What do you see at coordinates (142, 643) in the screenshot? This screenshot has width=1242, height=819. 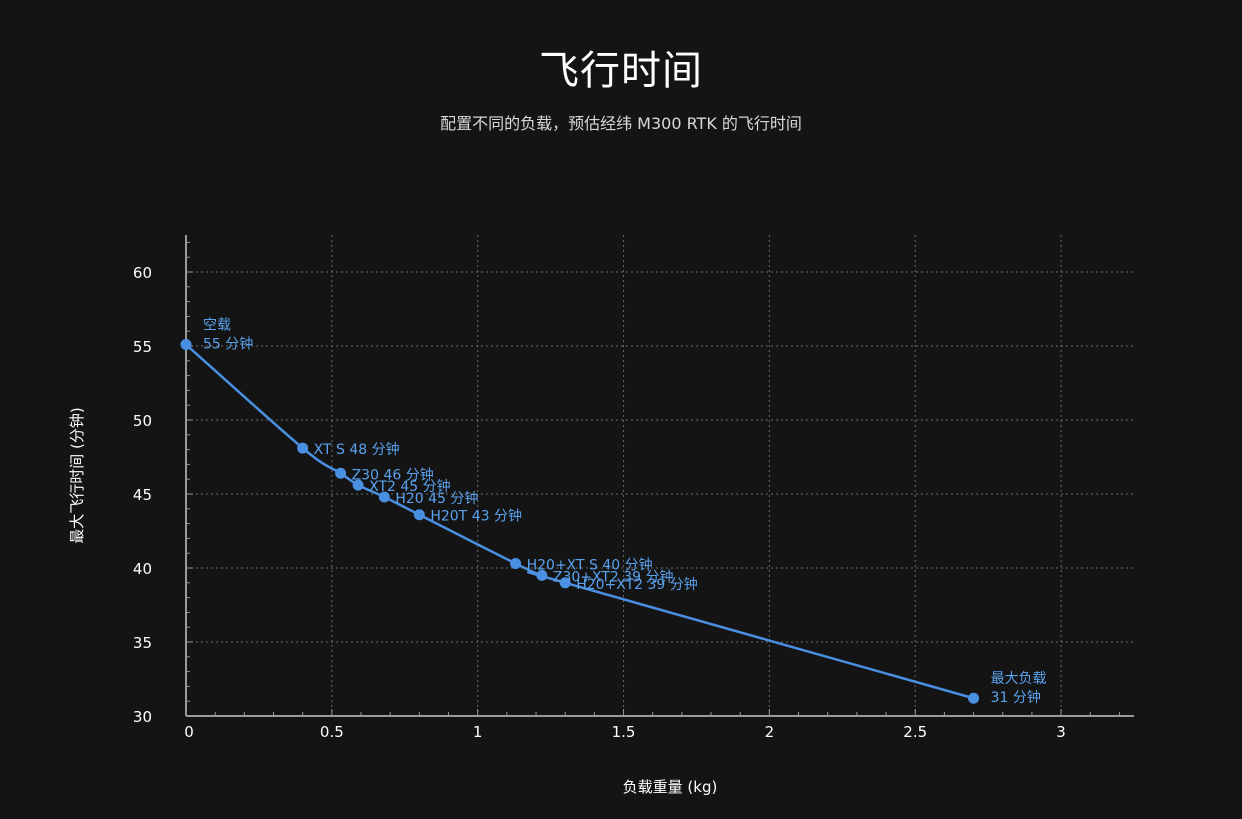 I see `y-tick-label: 35` at bounding box center [142, 643].